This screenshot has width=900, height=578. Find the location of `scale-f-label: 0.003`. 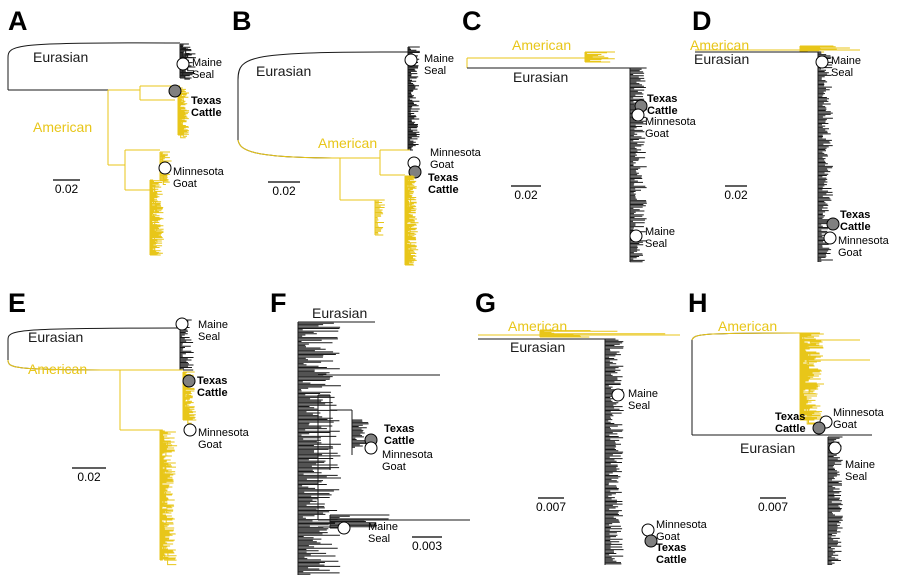

scale-f-label: 0.003 is located at coordinates (427, 546).